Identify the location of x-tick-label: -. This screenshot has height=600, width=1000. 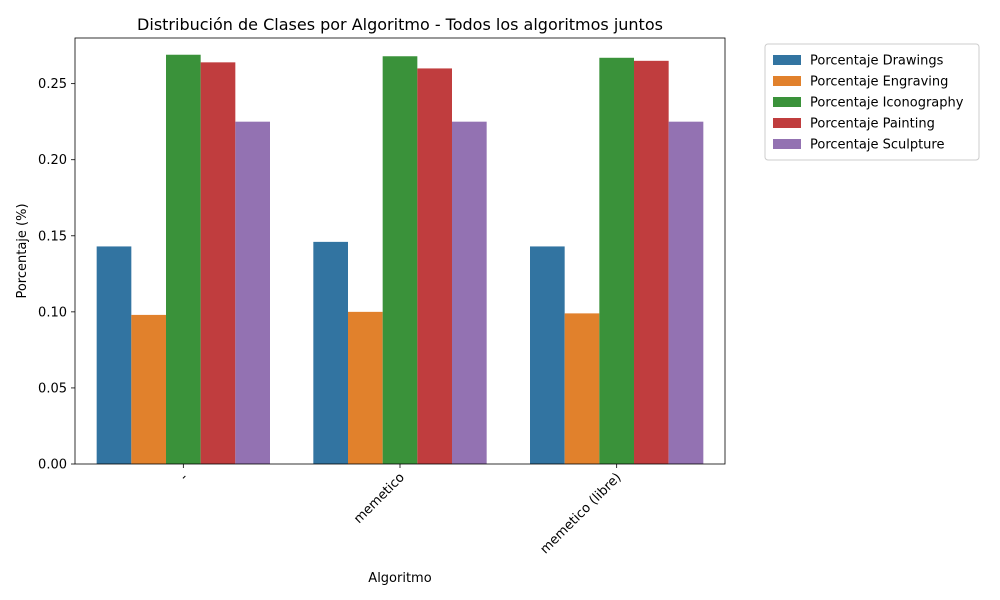
(184, 477).